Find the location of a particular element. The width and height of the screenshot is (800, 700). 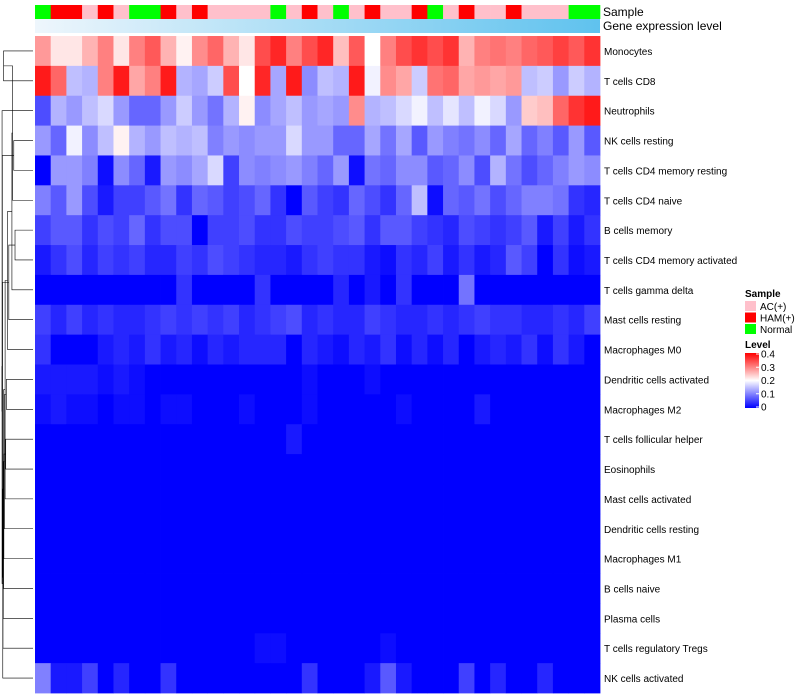

row-label: Dendritic cells activated is located at coordinates (656, 380).